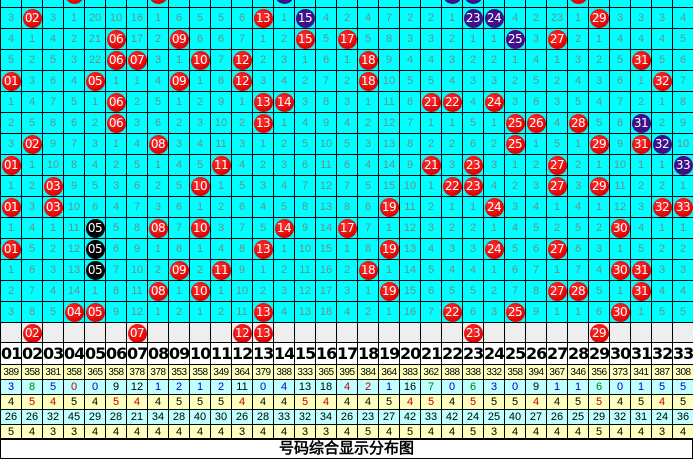  Describe the element at coordinates (305, 18) in the screenshot. I see `ball-blue: 15` at that location.